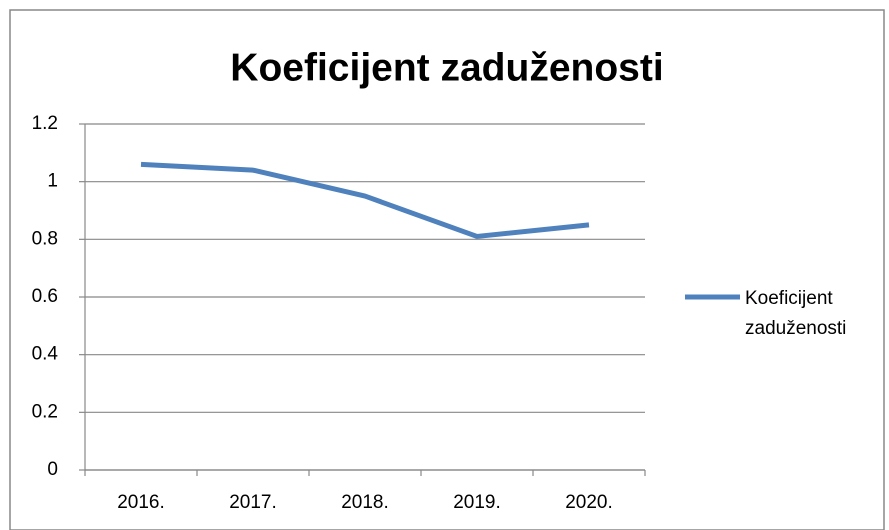  Describe the element at coordinates (52, 181) in the screenshot. I see `y-tick-label: 1` at that location.